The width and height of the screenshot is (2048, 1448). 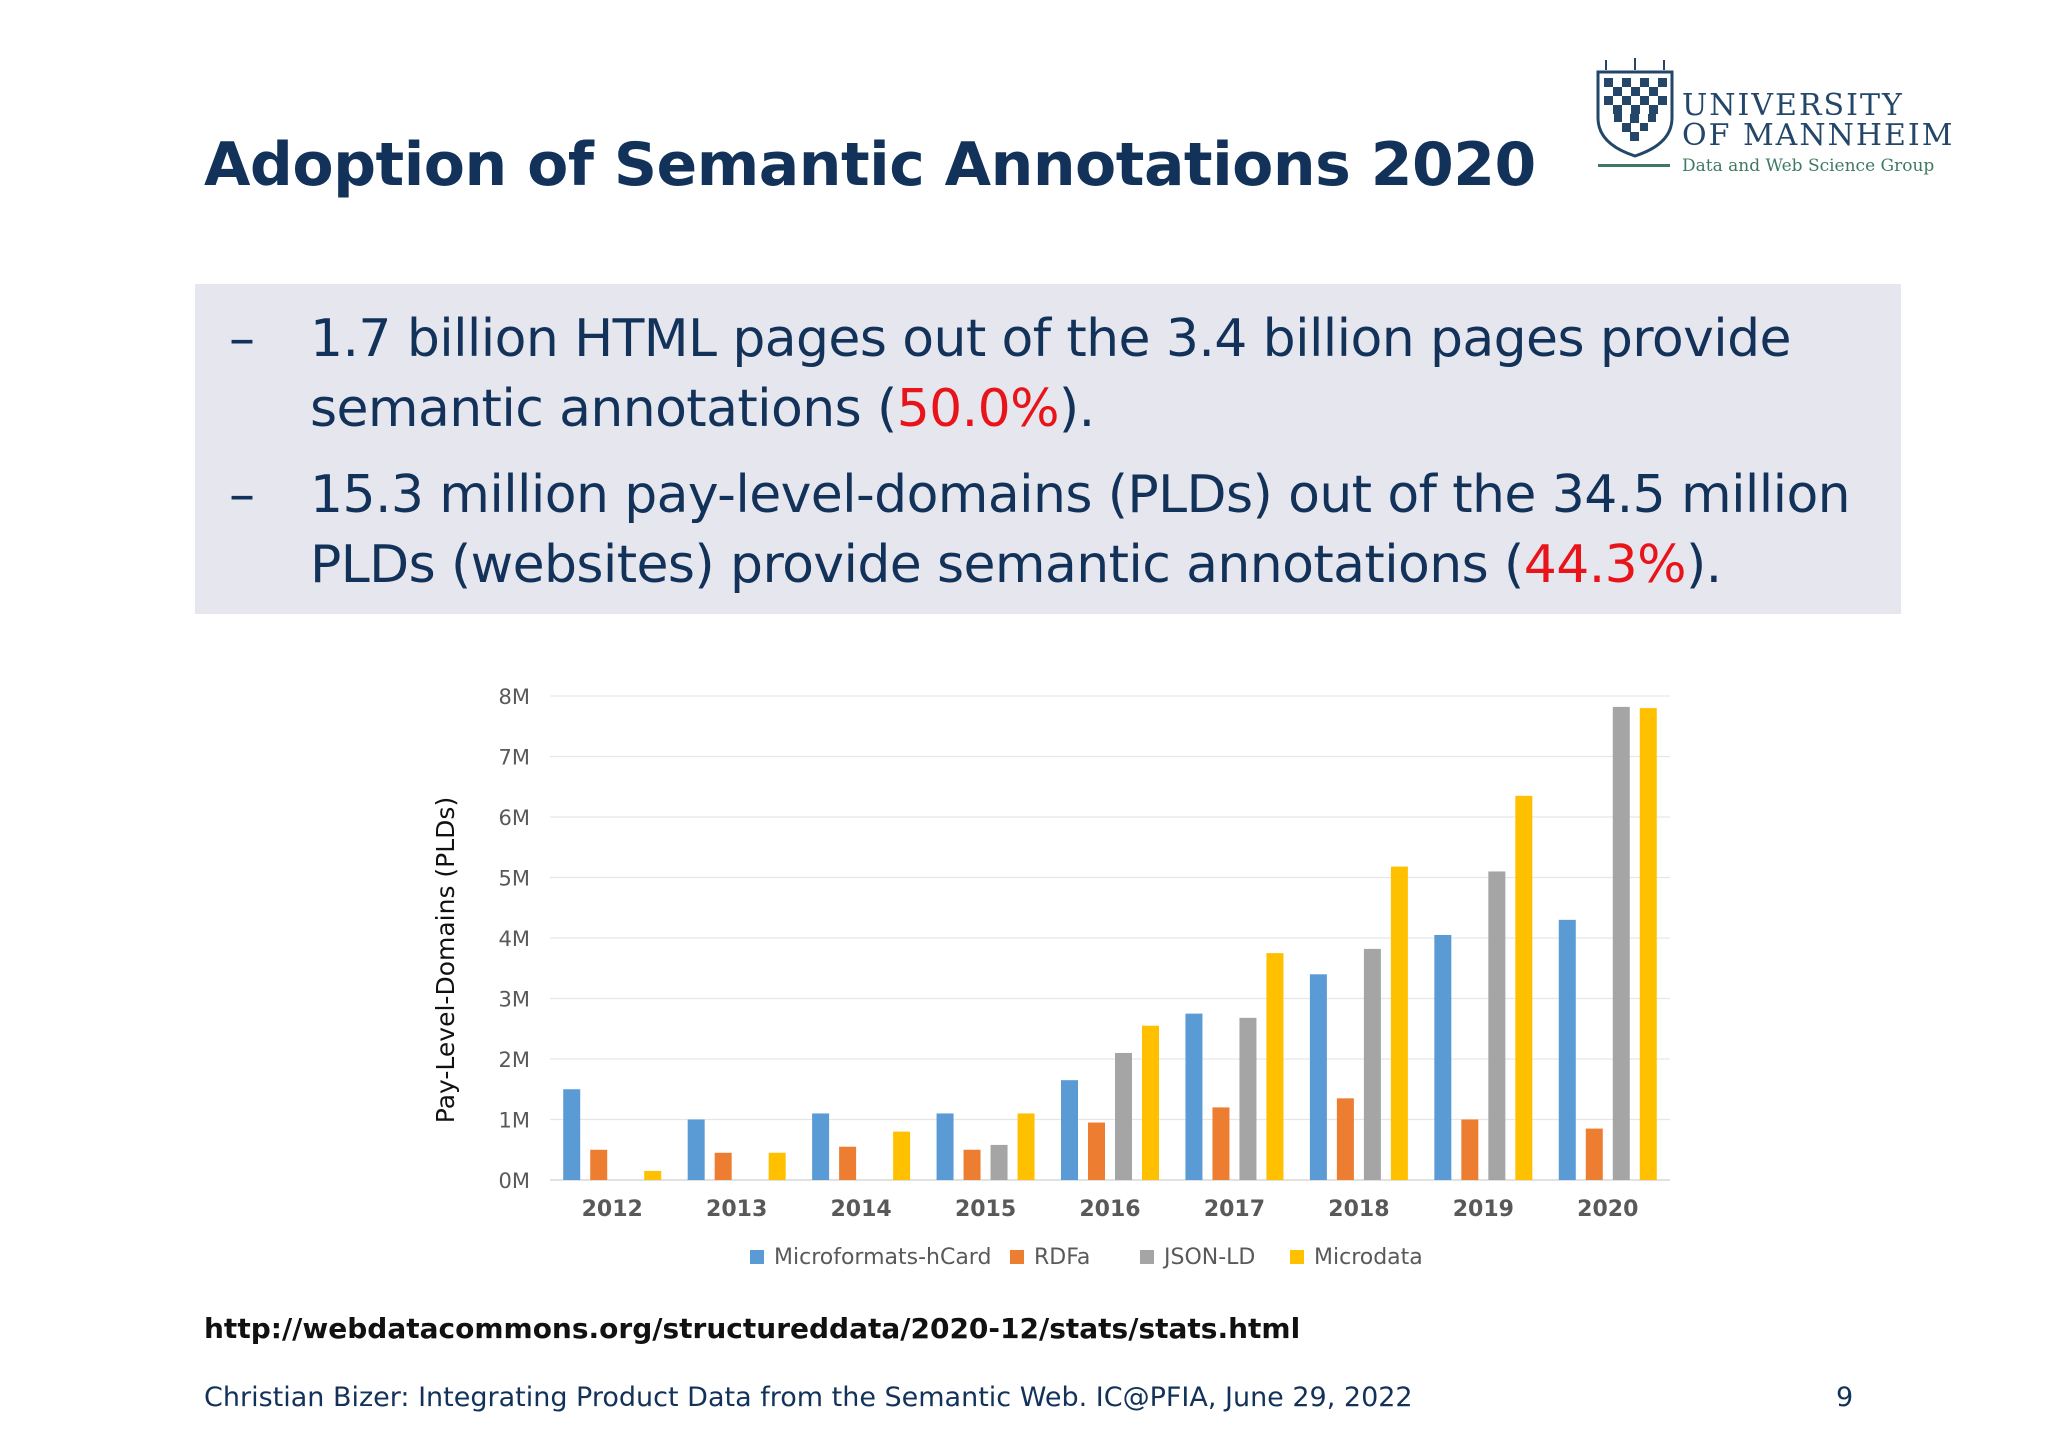 What do you see at coordinates (1524, 987) in the screenshot?
I see `bar-microdata-2019` at bounding box center [1524, 987].